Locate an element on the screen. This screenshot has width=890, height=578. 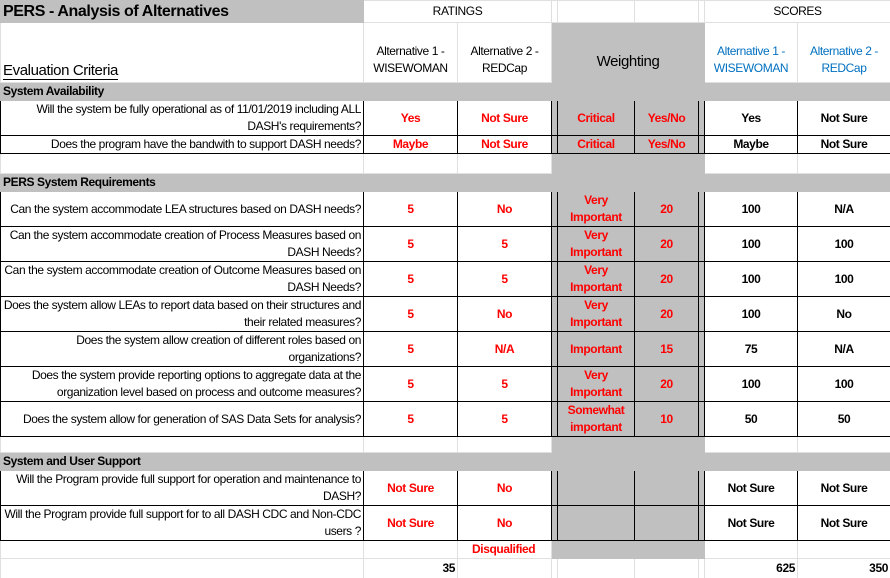
disqualified-label: Disqualified is located at coordinates (505, 550).